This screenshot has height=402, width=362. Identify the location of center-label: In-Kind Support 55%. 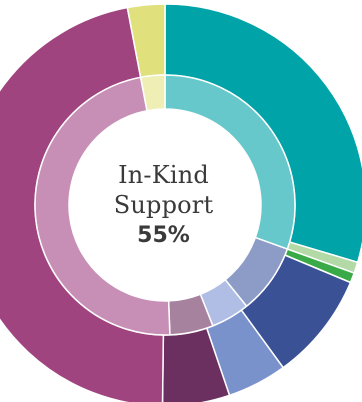
(163, 205).